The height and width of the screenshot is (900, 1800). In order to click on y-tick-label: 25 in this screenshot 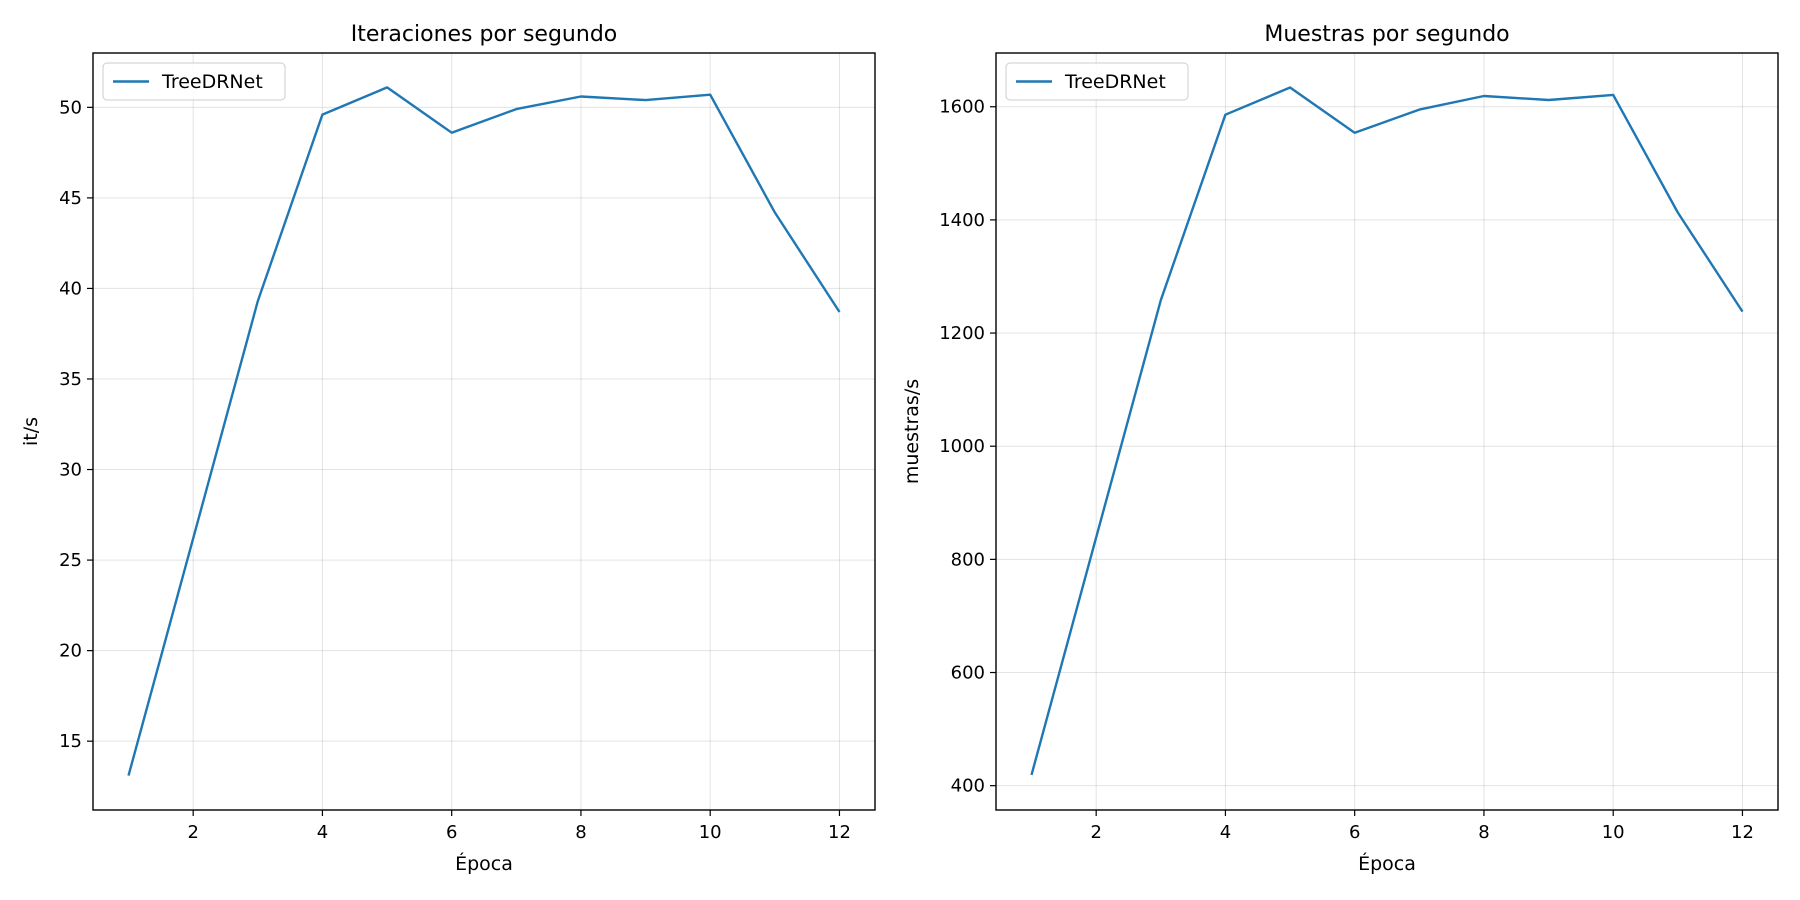, I will do `click(70, 560)`.